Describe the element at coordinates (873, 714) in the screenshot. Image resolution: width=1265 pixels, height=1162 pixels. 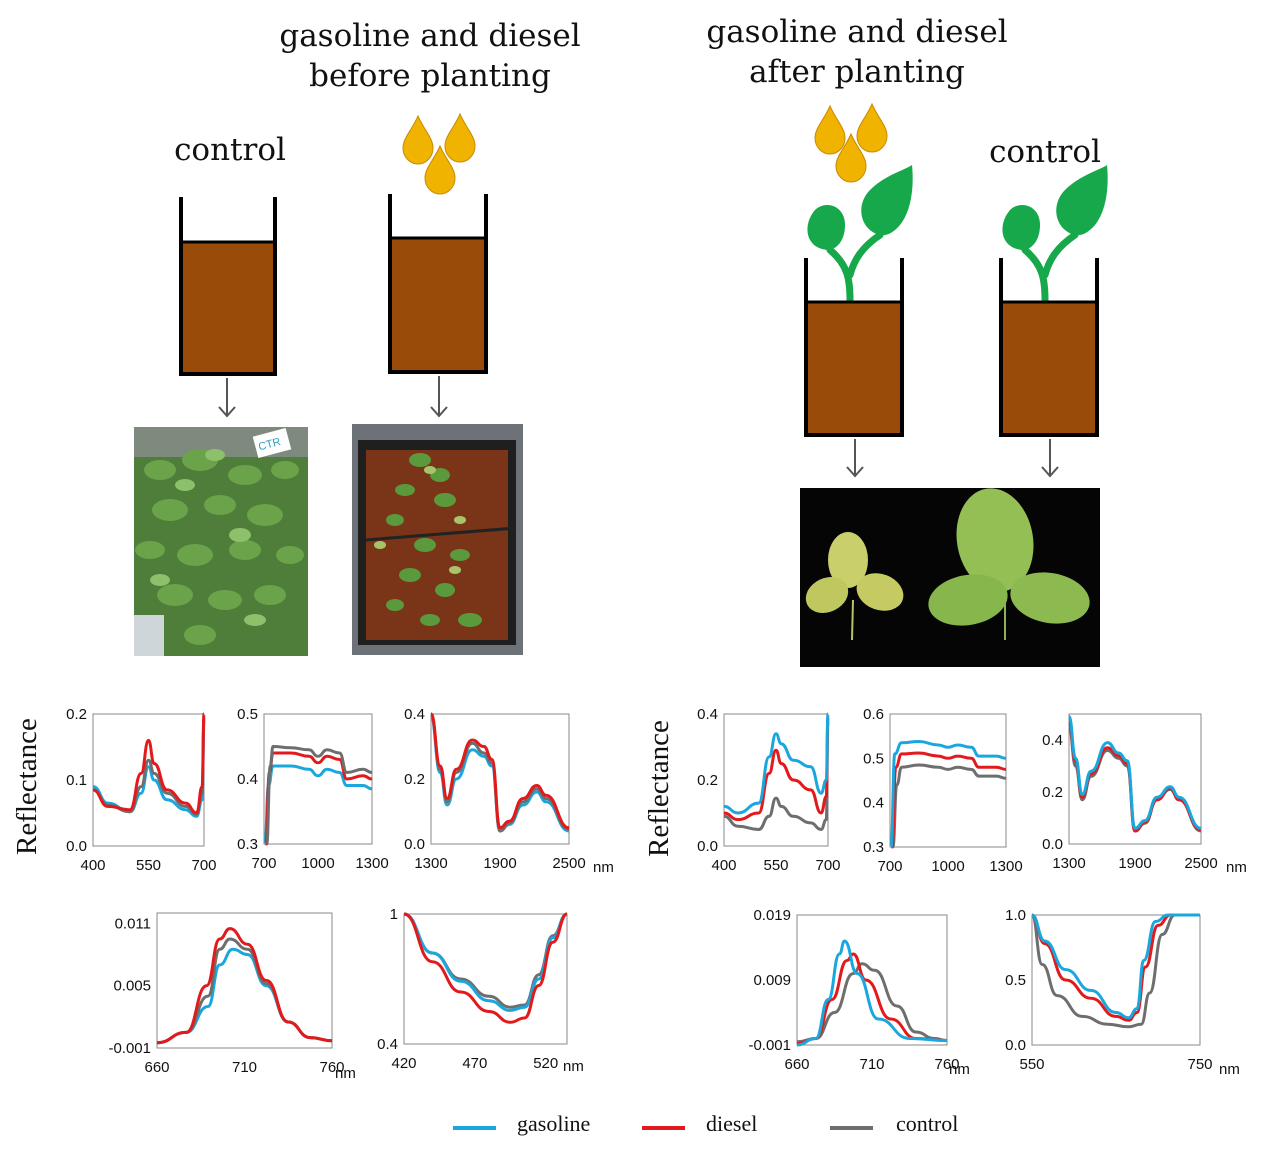
I see `y-tick-label: 0.6` at that location.